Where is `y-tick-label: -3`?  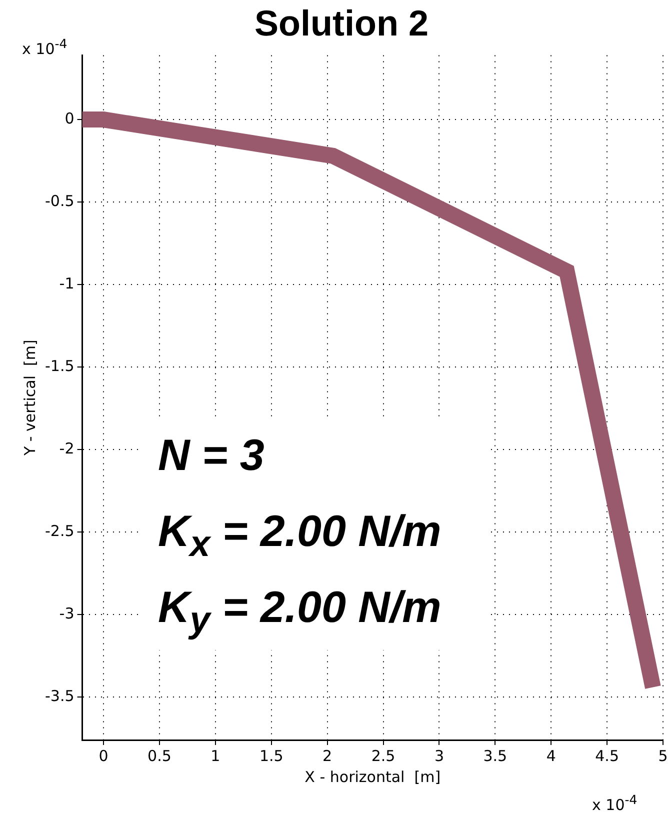 y-tick-label: -3 is located at coordinates (66, 613).